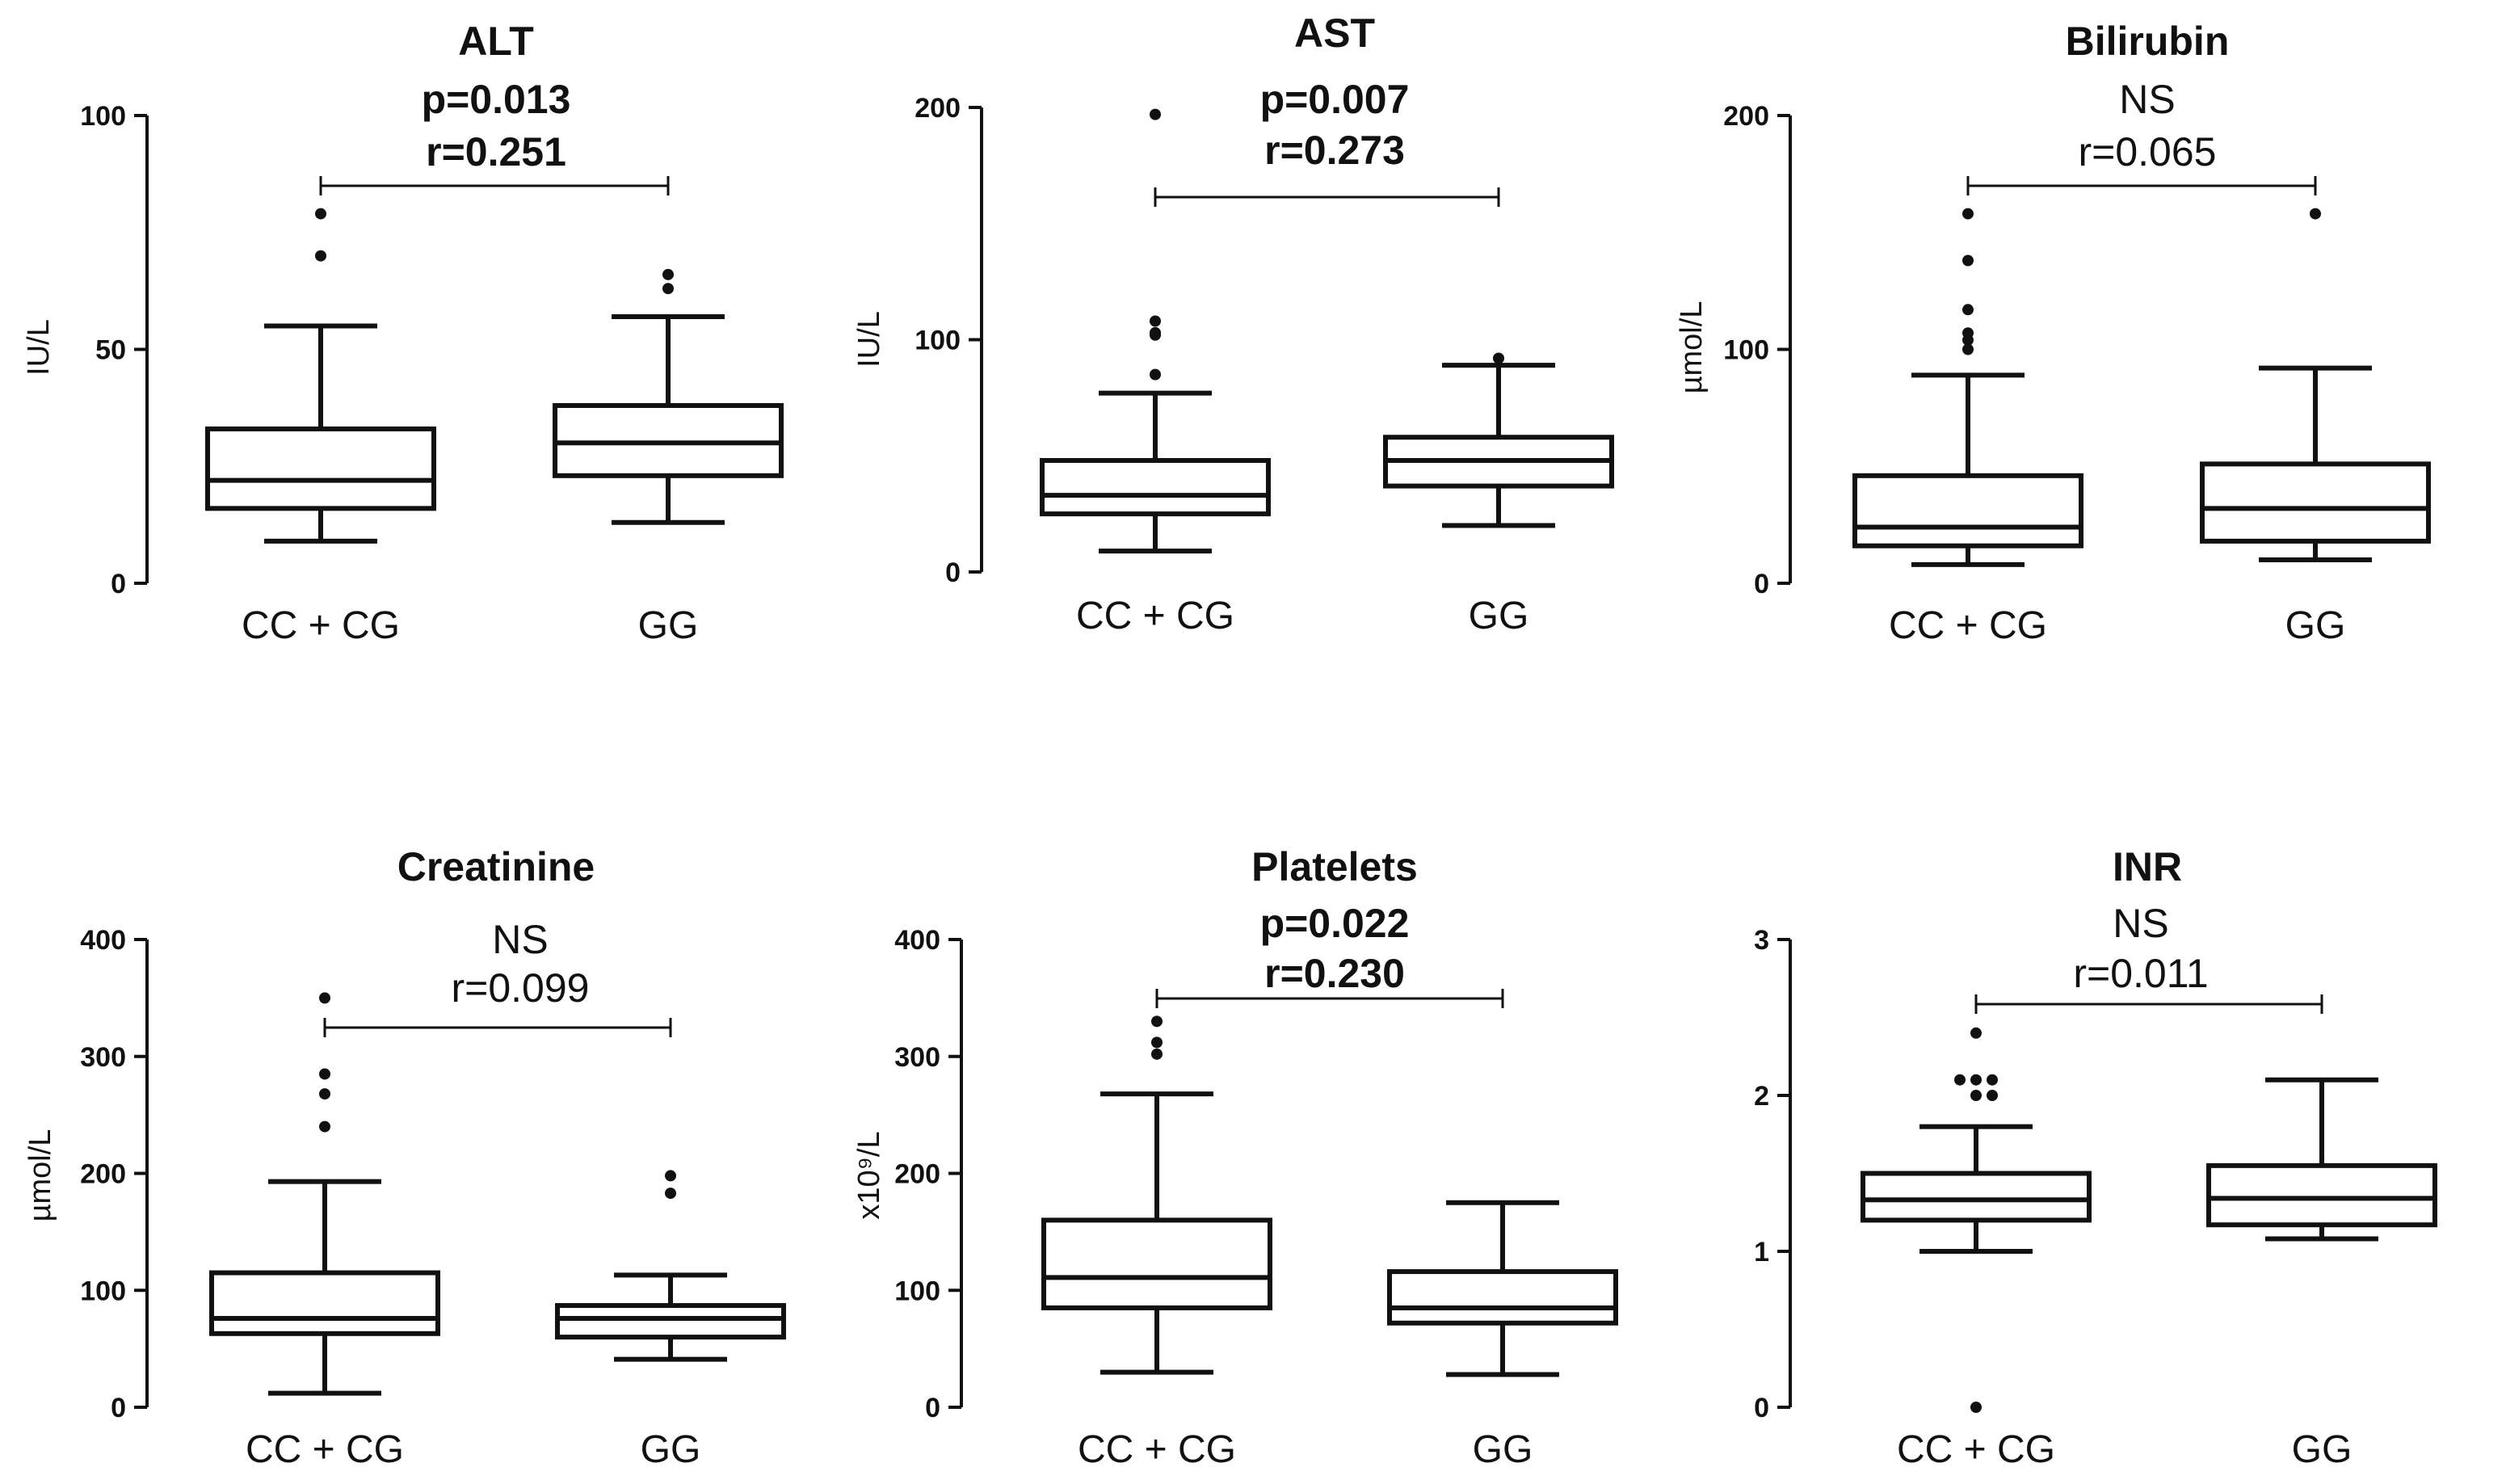 This screenshot has width=2506, height=1484. Describe the element at coordinates (521, 988) in the screenshot. I see `stat-line-2: r=0.099` at that location.